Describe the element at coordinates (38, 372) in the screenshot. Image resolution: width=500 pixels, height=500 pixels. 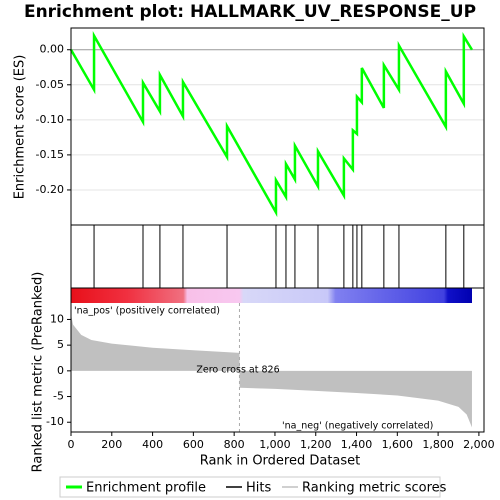
I see `y-axis-label: Ranked list metric (PreRanked)` at that location.